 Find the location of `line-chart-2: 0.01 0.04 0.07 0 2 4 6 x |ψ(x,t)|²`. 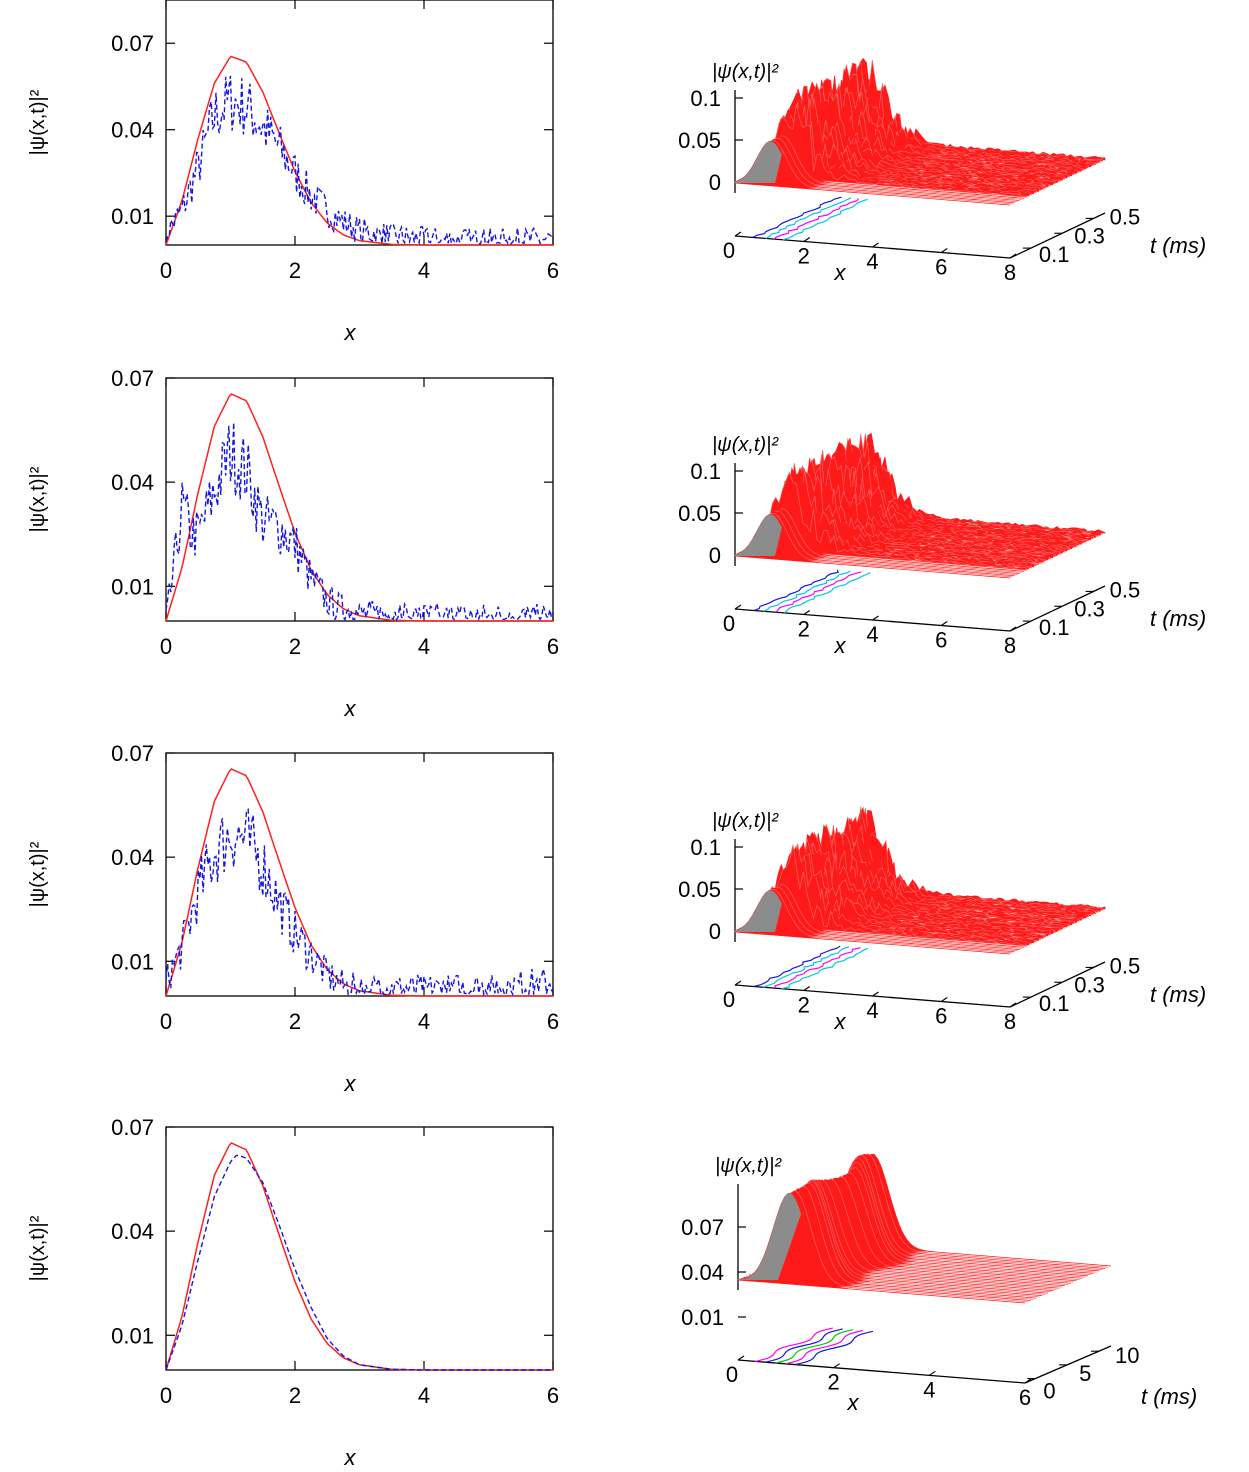

line-chart-2: 0.01 0.04 0.07 0 2 4 6 x |ψ(x,t)|² is located at coordinates (293, 543).